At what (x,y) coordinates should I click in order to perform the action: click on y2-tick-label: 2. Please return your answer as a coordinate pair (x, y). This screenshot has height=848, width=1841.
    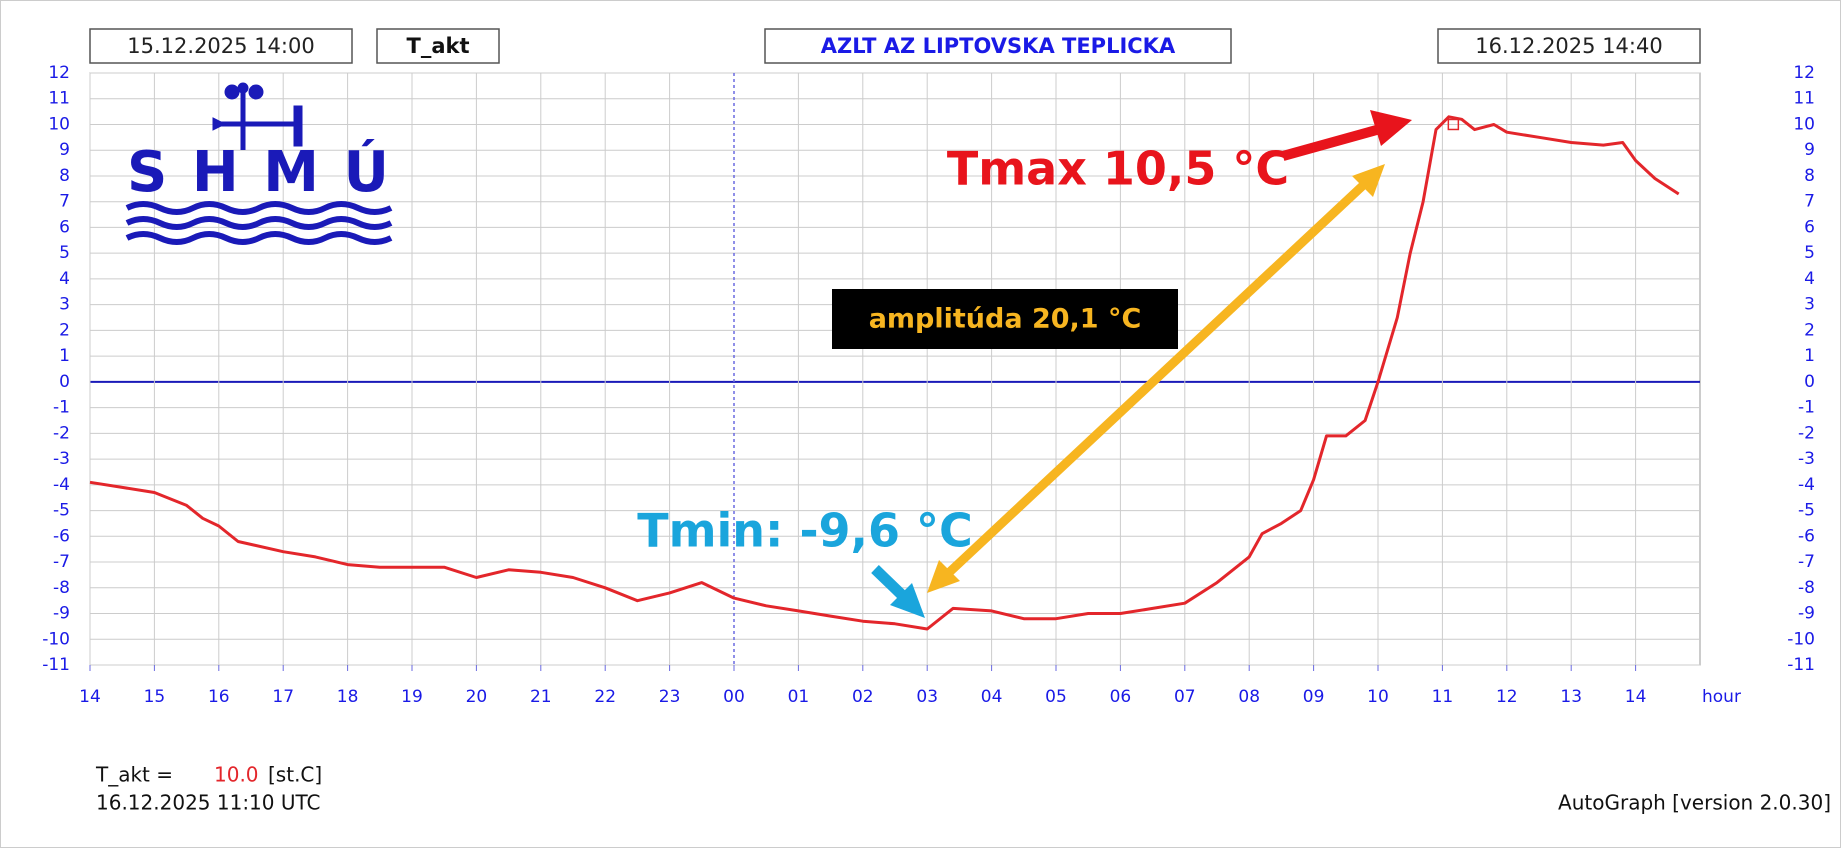
    Looking at the image, I should click on (1809, 330).